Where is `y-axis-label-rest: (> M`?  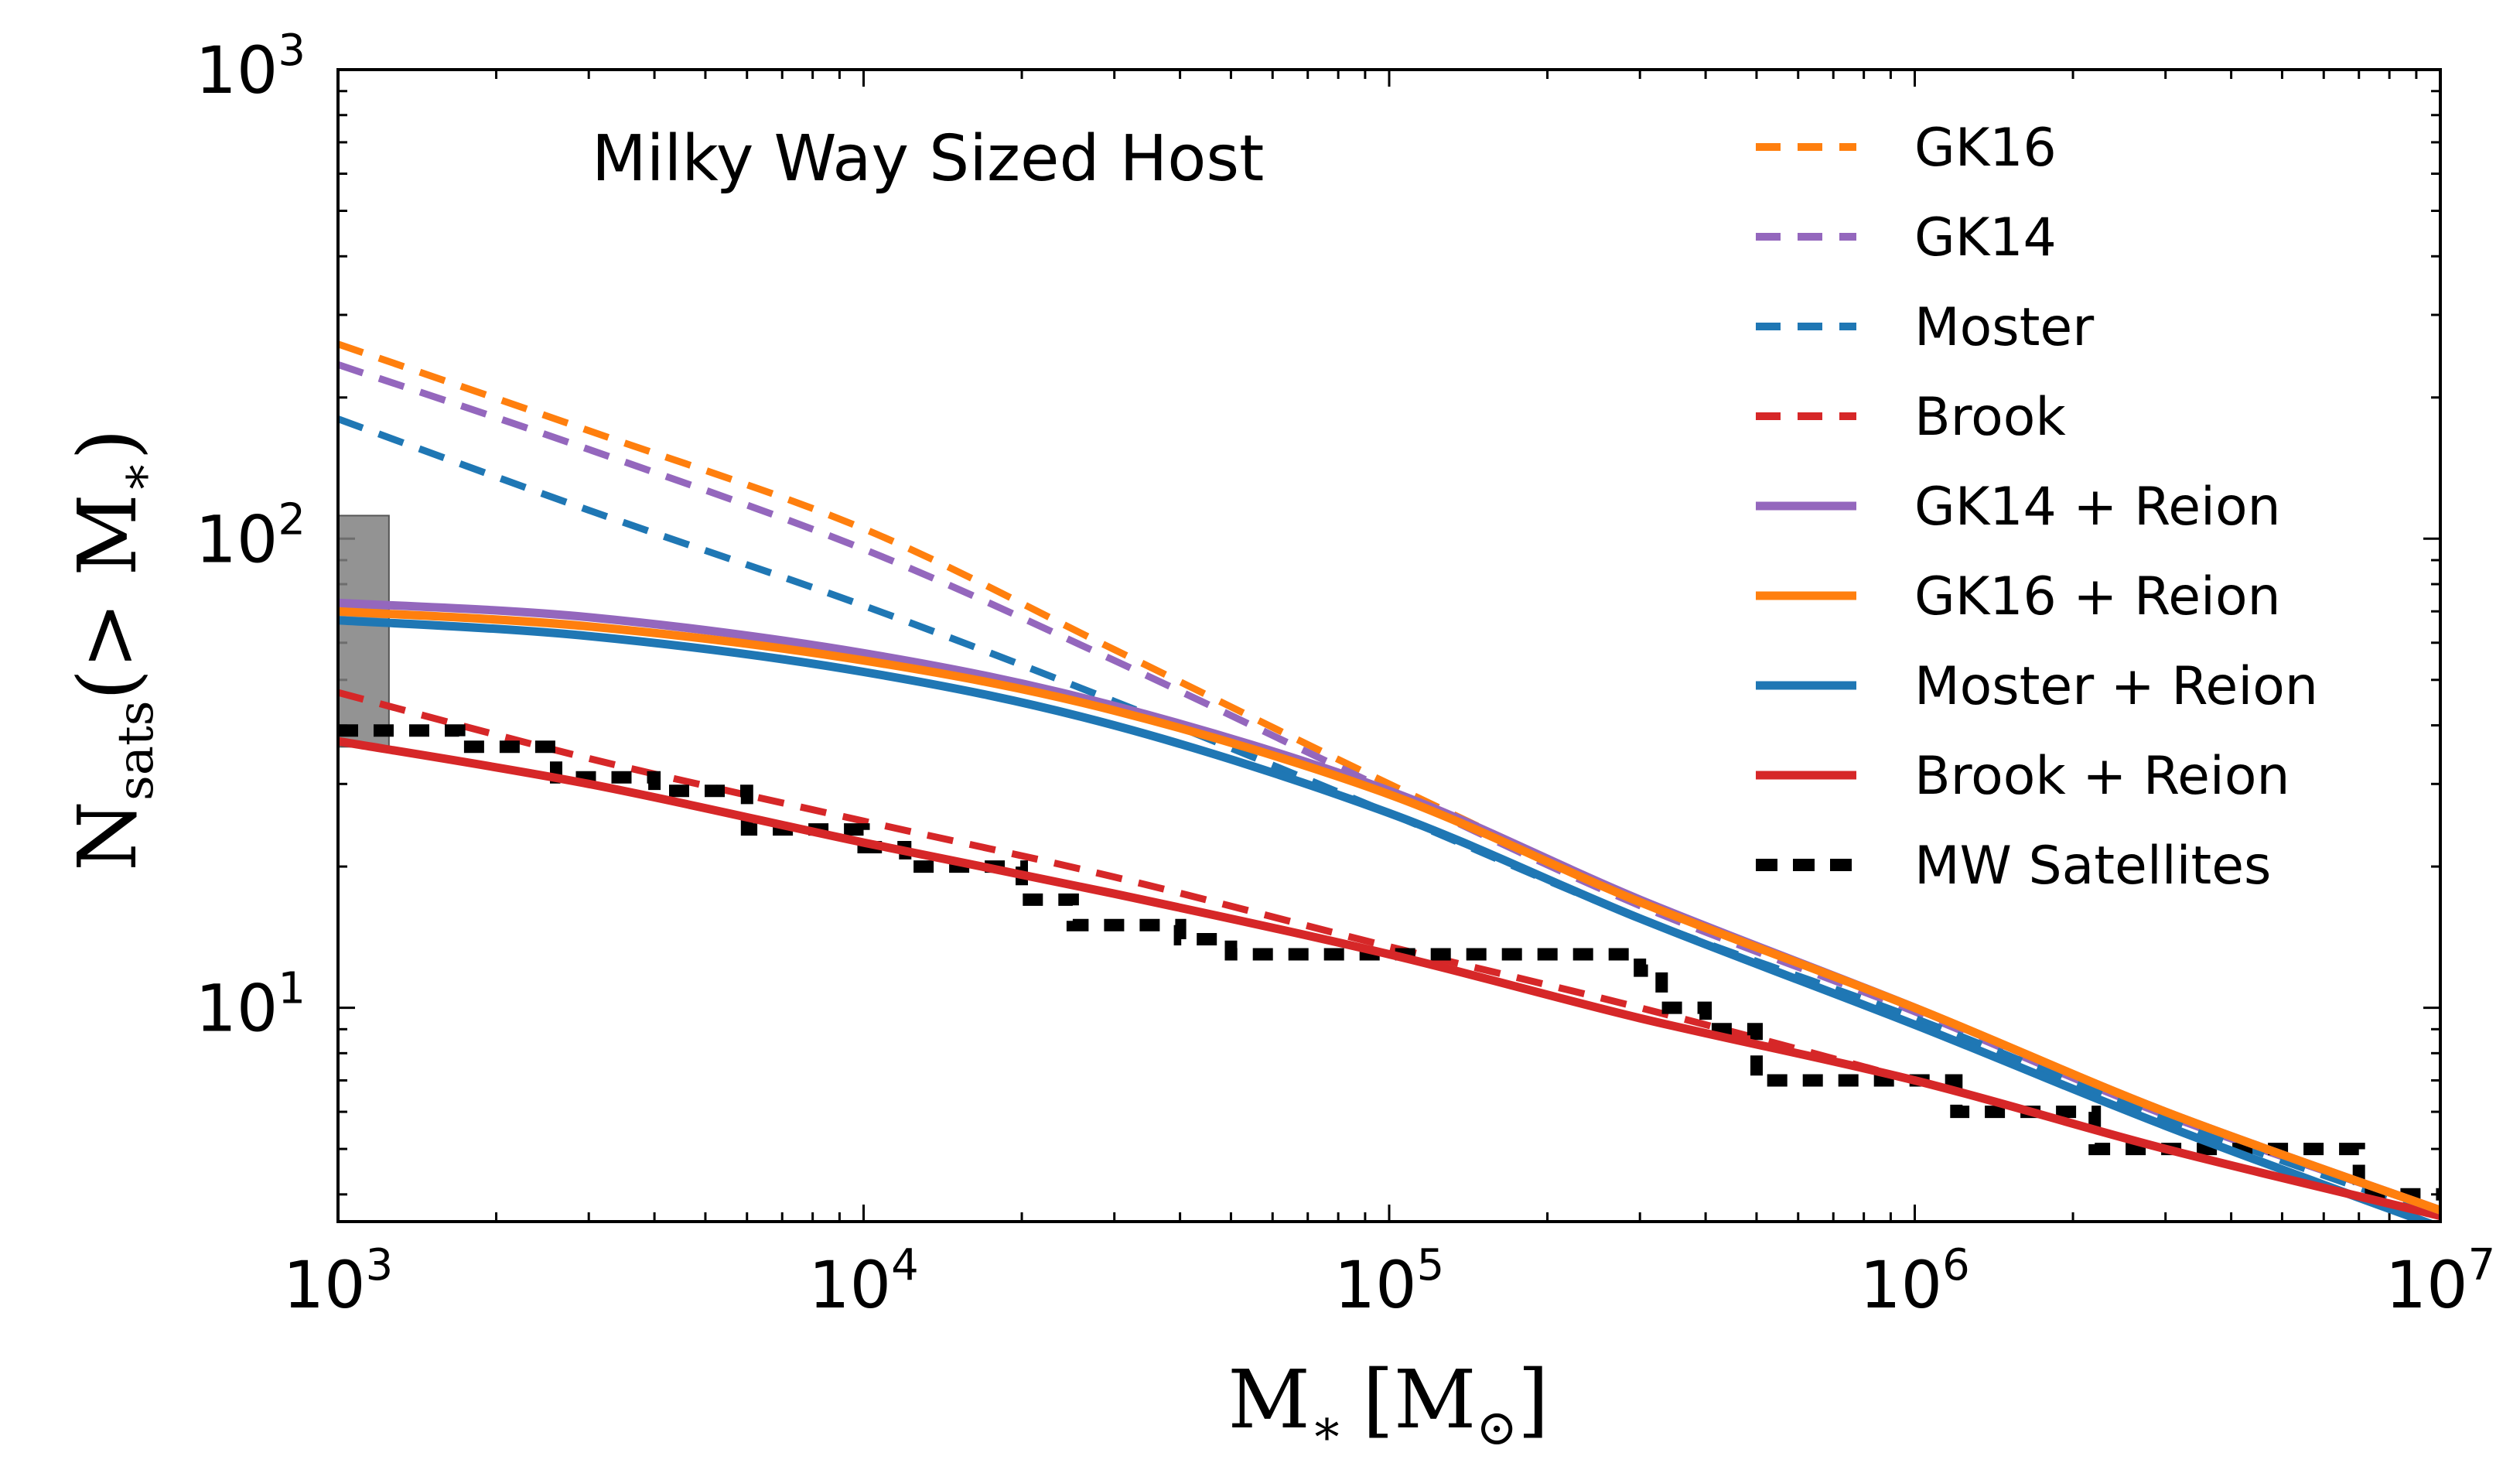 y-axis-label-rest: (> M is located at coordinates (107, 597).